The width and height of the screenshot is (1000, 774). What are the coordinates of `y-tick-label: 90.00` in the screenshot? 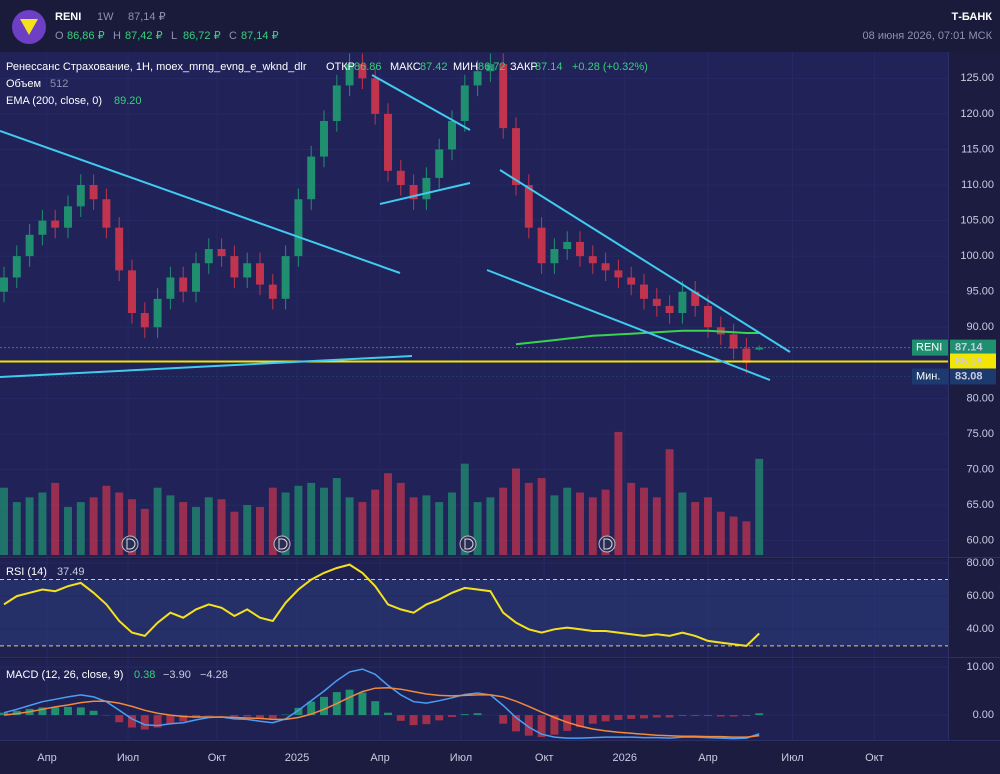 It's located at (980, 327).